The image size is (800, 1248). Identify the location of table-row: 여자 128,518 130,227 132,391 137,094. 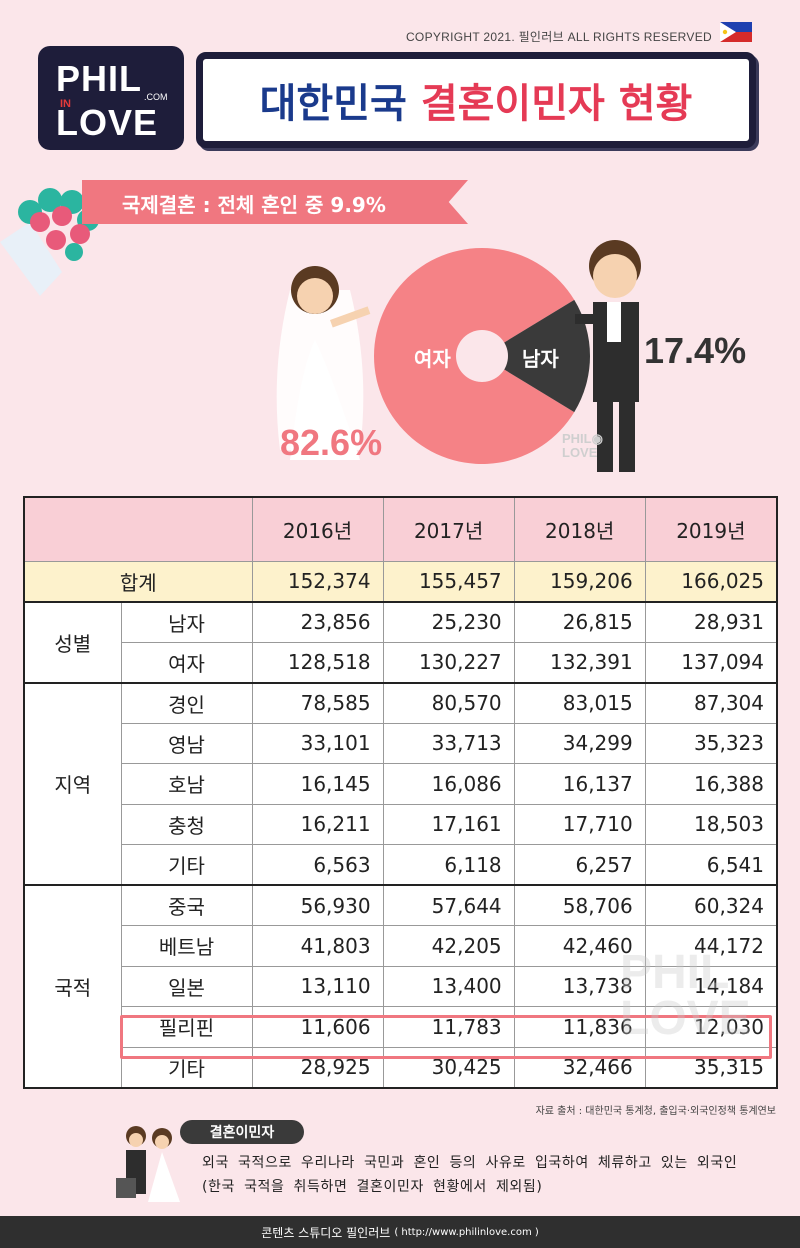
(401, 662).